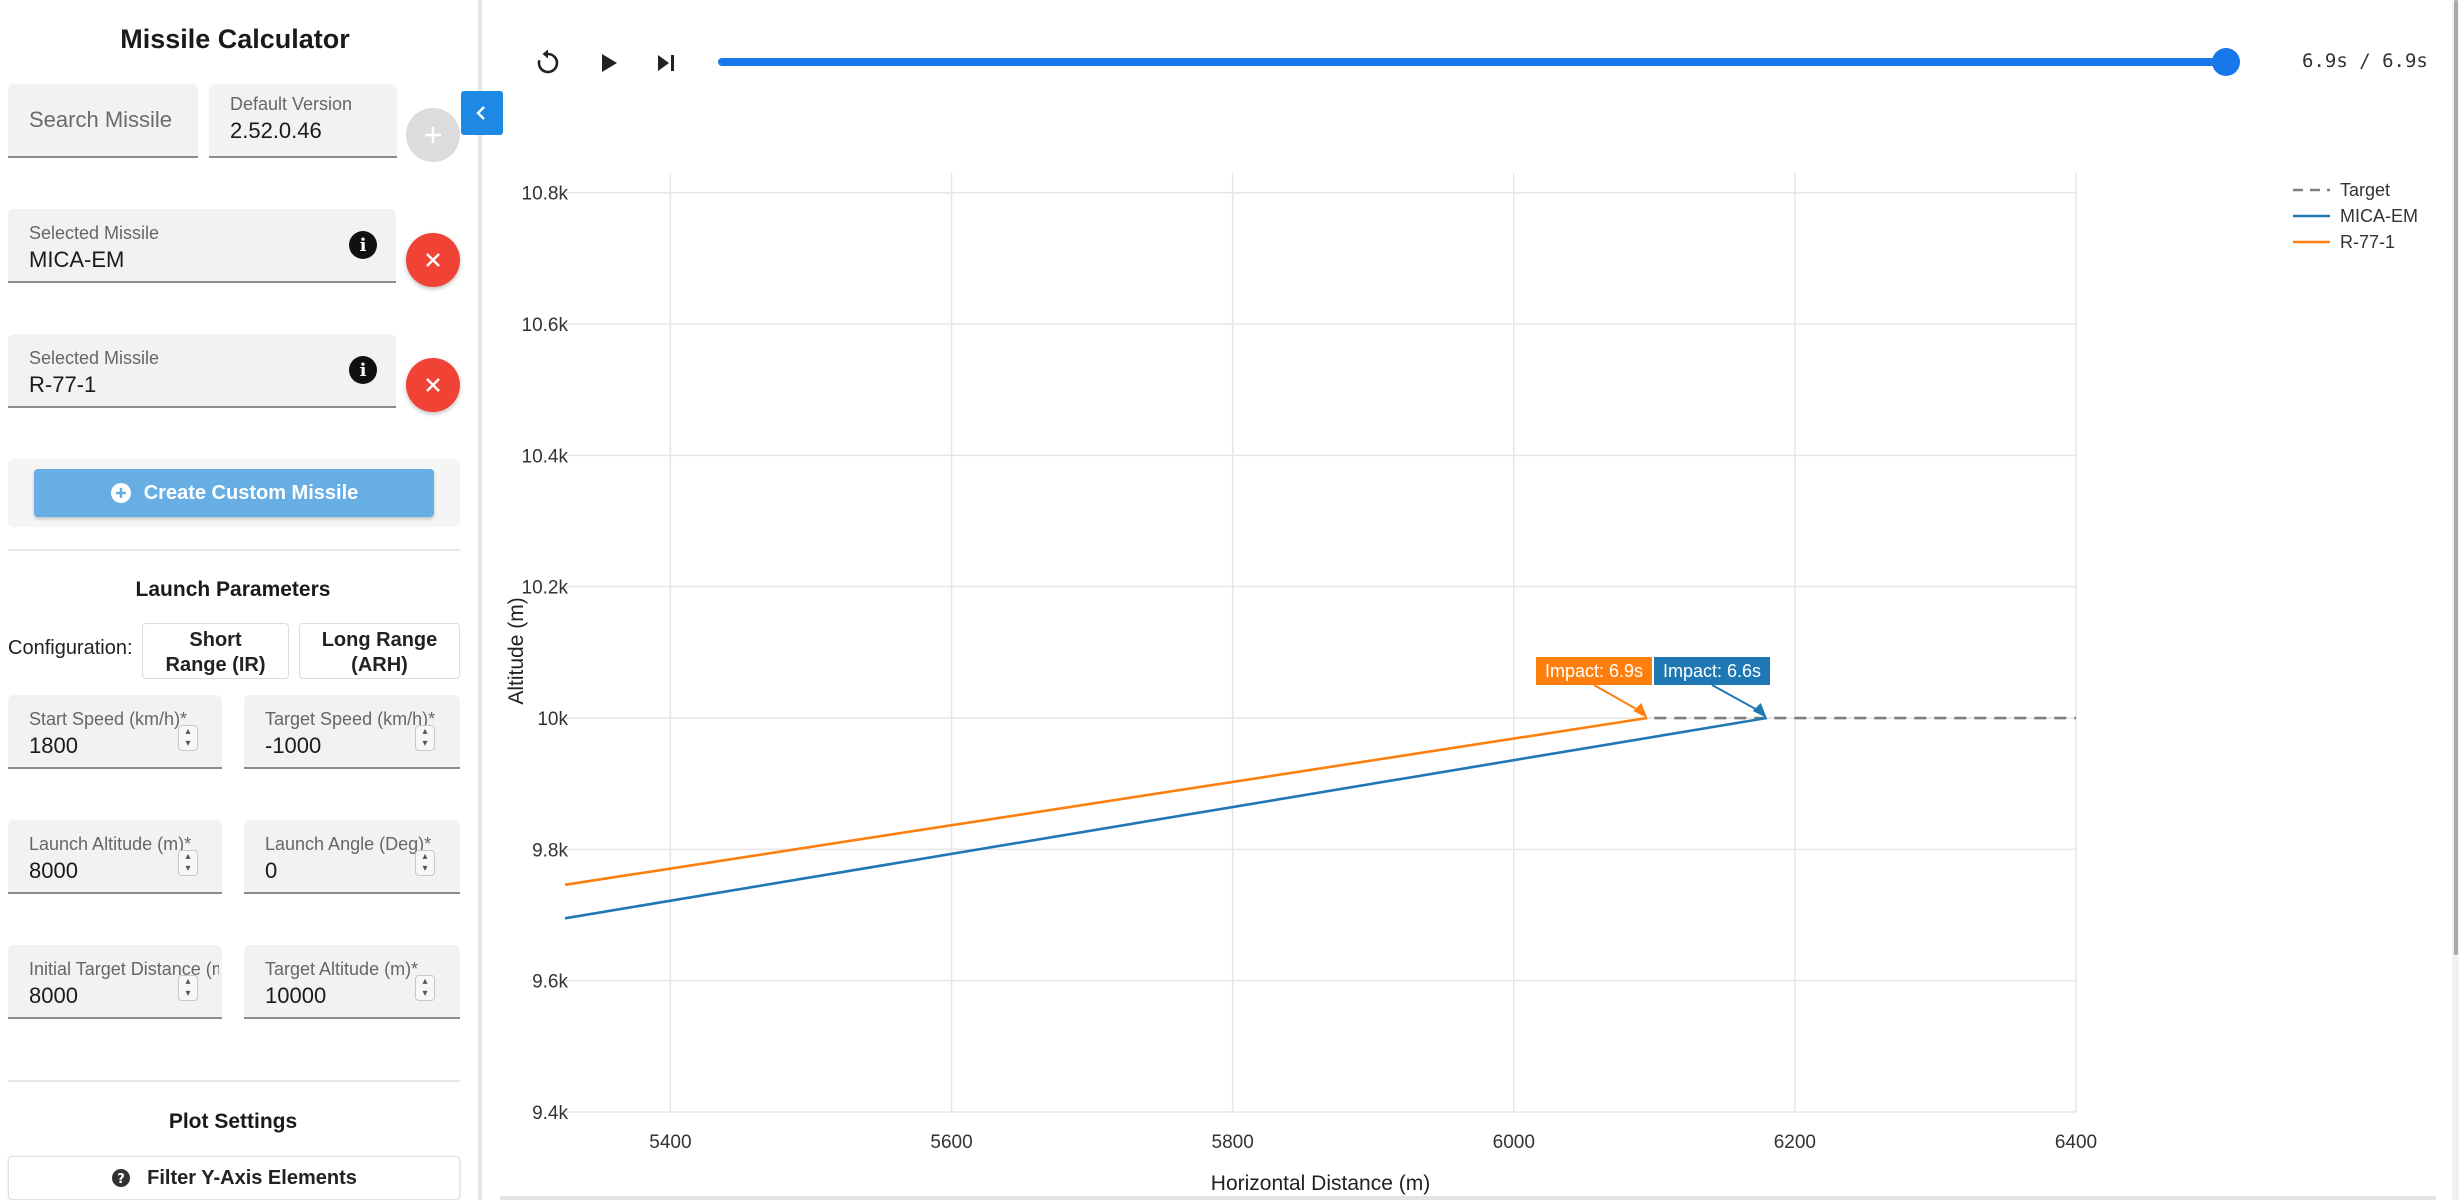  I want to click on version-field: Default Version 2.52.0.46, so click(303, 121).